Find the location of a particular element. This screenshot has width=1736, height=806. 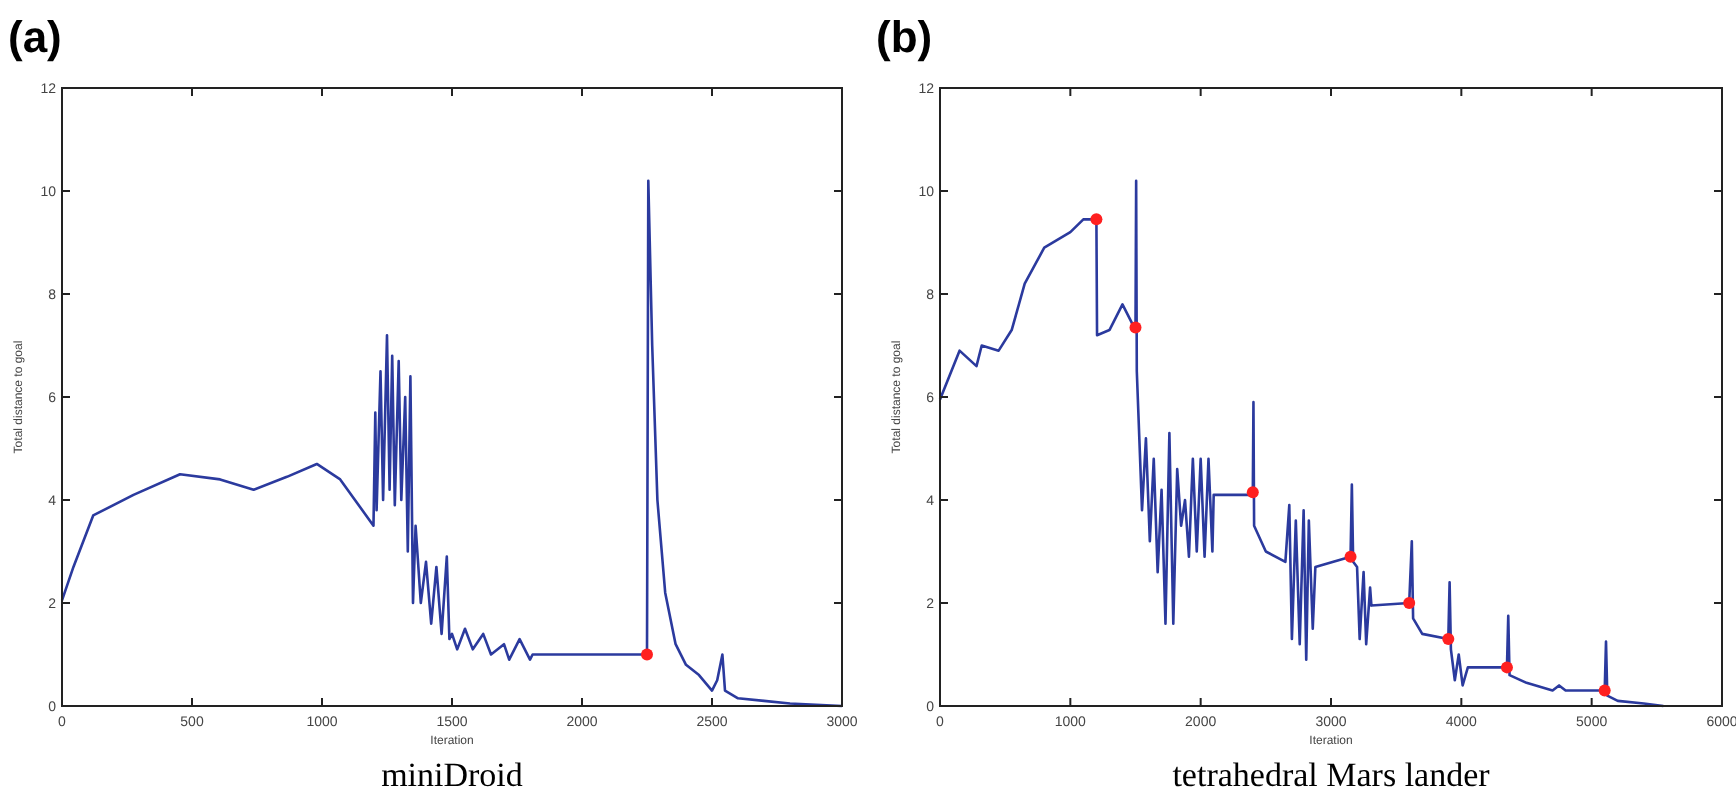

text: miniDroid is located at coordinates (452, 775).